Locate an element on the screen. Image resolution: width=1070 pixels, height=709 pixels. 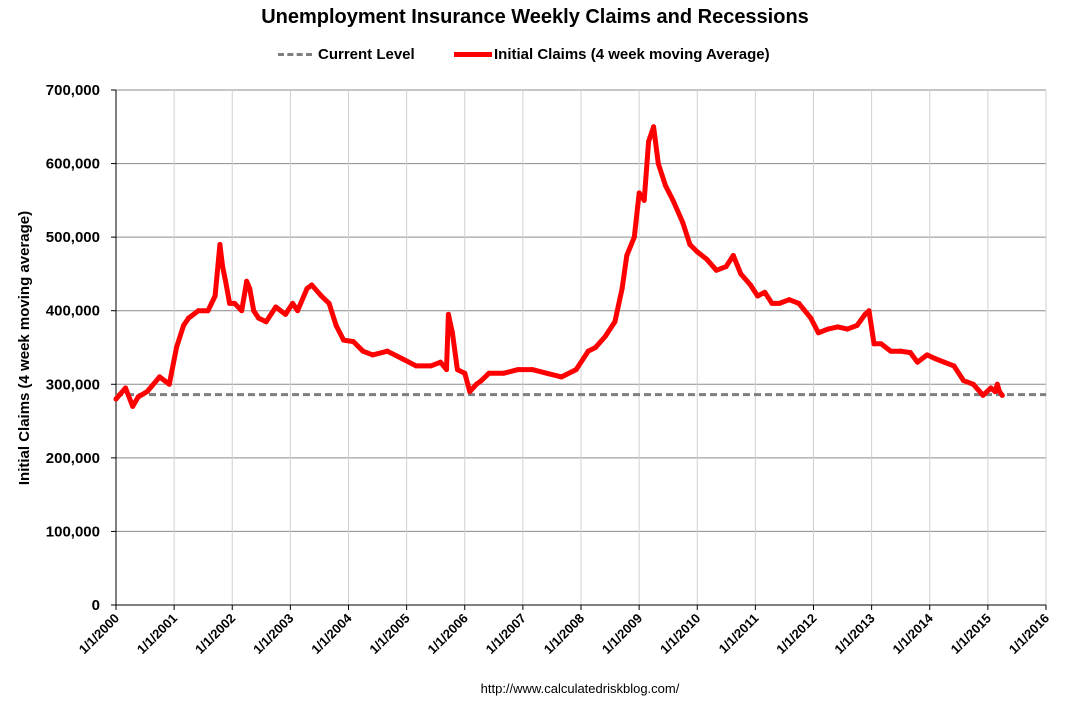
y-axis-label: Initial Claims (4 week moving average) is located at coordinates (24, 348).